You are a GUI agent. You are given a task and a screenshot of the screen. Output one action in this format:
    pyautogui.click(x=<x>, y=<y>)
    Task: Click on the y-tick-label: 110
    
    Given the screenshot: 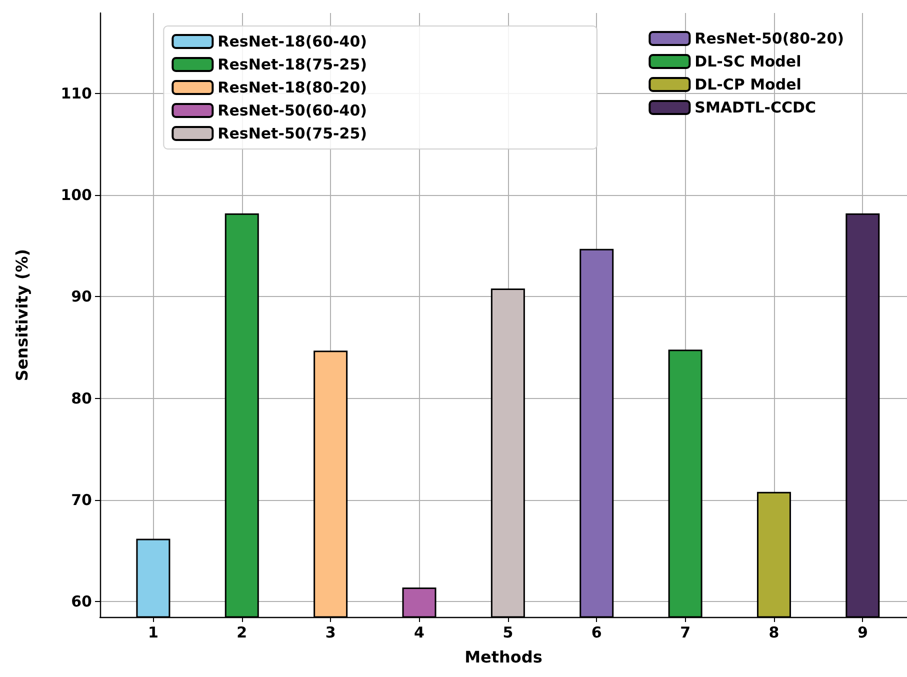 What is the action you would take?
    pyautogui.click(x=76, y=93)
    